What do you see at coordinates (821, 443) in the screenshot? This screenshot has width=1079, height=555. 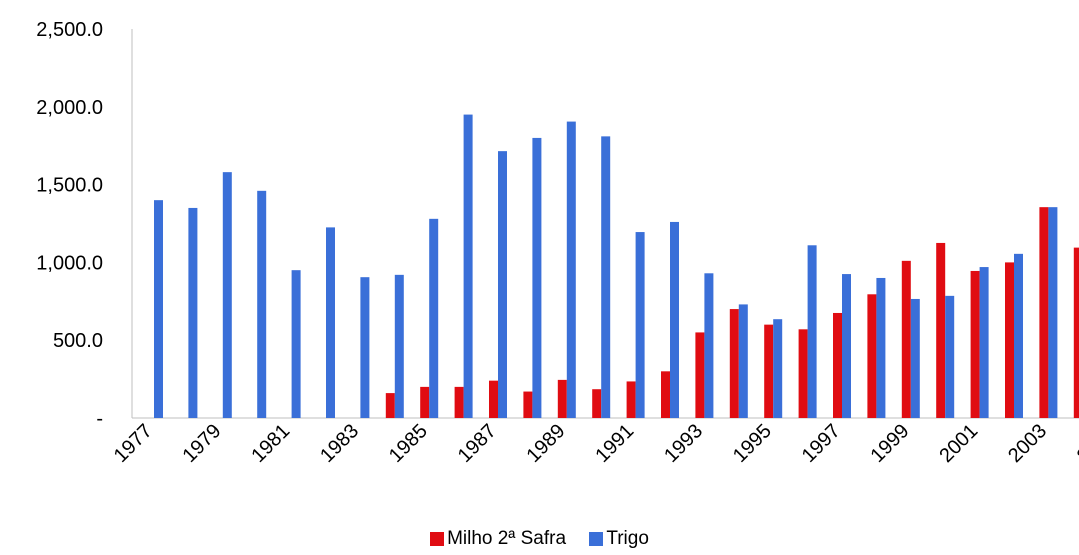 I see `x-tick-label: 1997` at bounding box center [821, 443].